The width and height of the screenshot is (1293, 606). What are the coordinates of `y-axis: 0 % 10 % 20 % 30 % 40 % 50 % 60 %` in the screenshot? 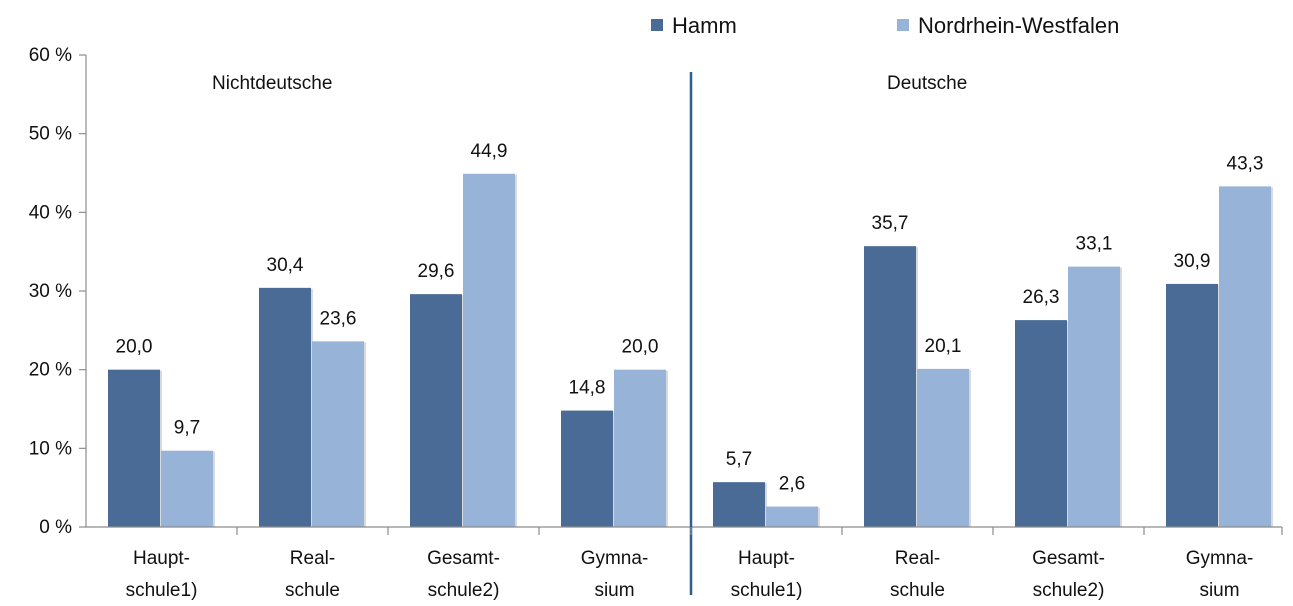 It's located at (58, 291).